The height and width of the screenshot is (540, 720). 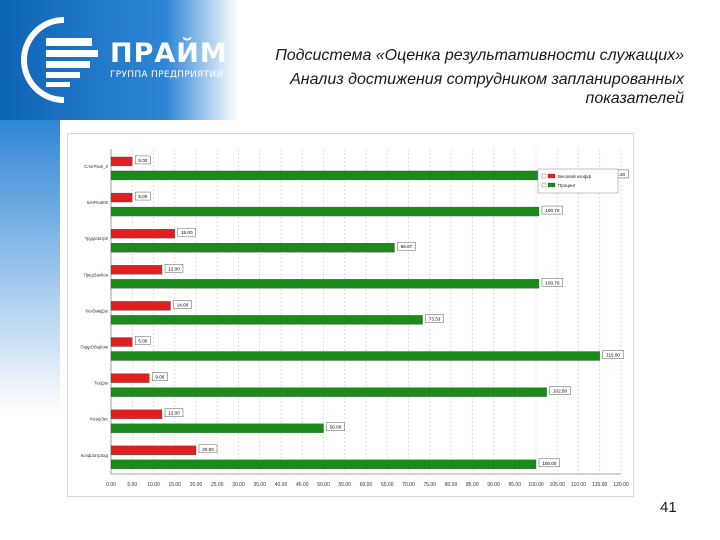 What do you see at coordinates (323, 485) in the screenshot?
I see `x-tick-label: 50.00` at bounding box center [323, 485].